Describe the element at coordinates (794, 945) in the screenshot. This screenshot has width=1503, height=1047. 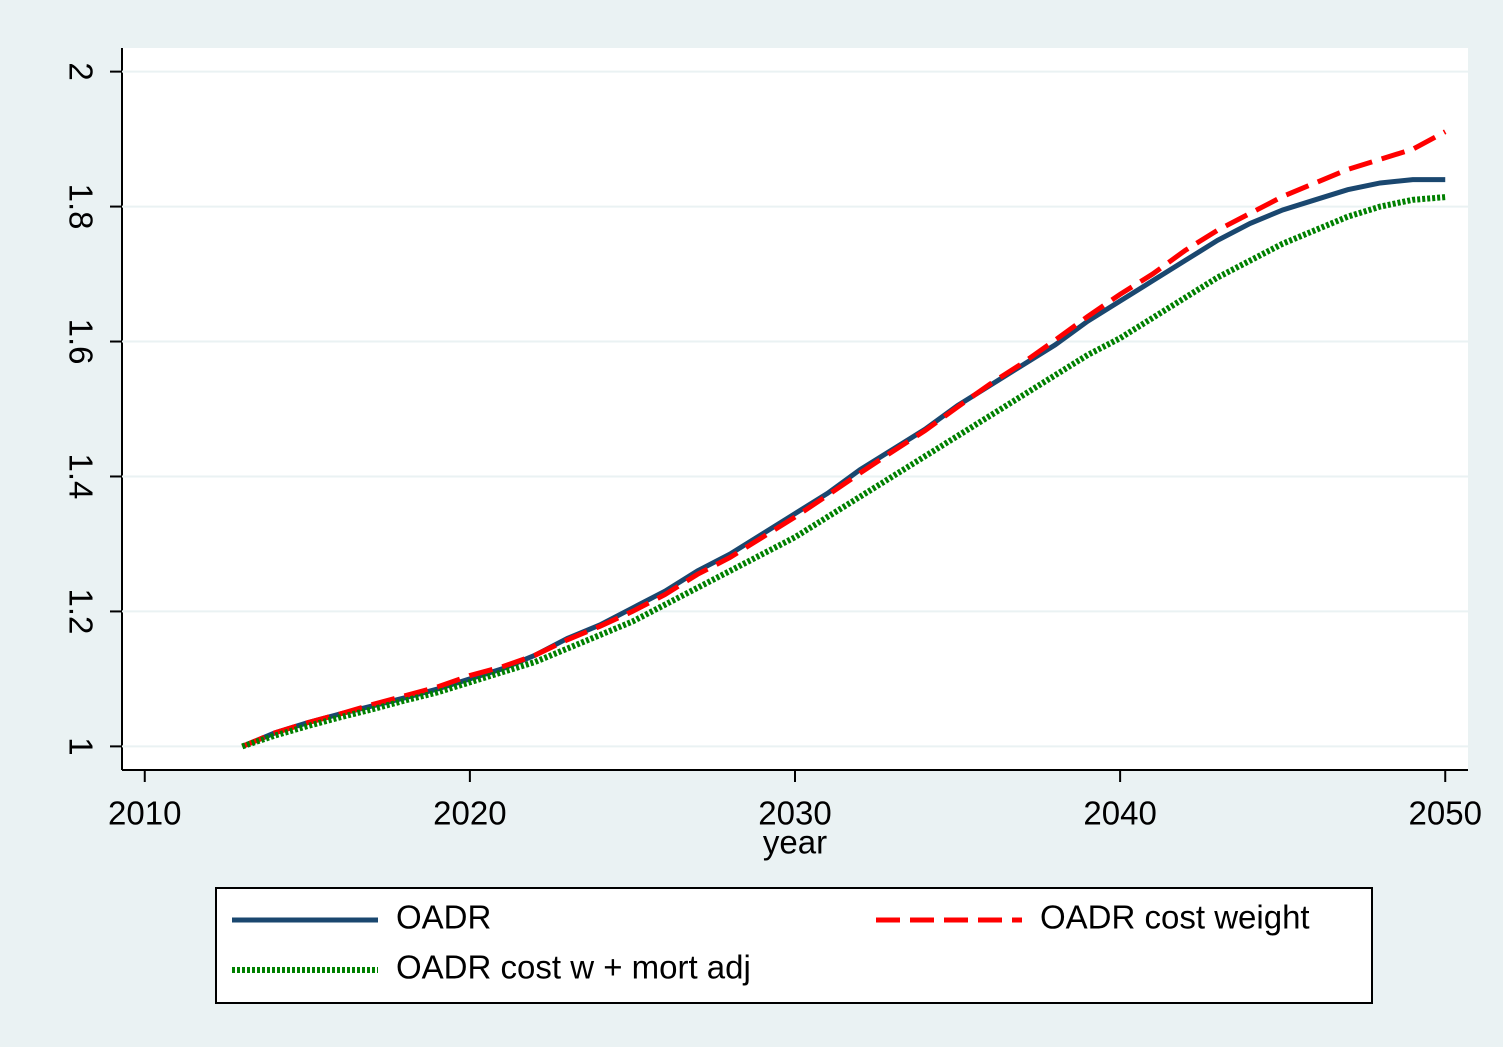
I see `legend` at that location.